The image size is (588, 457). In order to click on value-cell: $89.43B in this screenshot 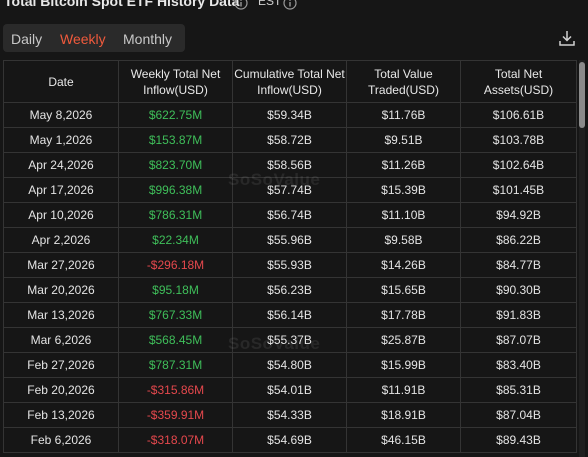, I will do `click(518, 440)`.